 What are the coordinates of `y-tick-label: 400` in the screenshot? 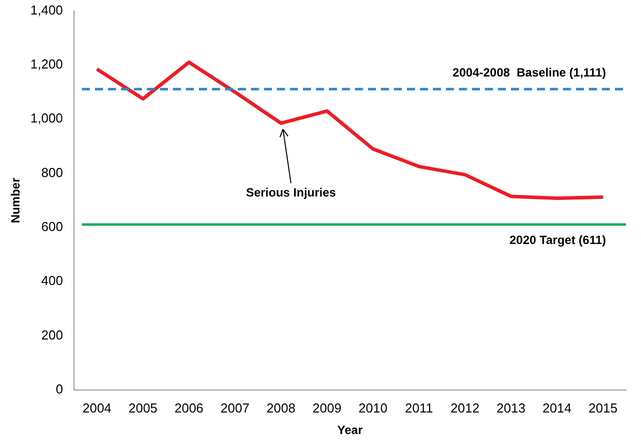 It's located at (52, 280).